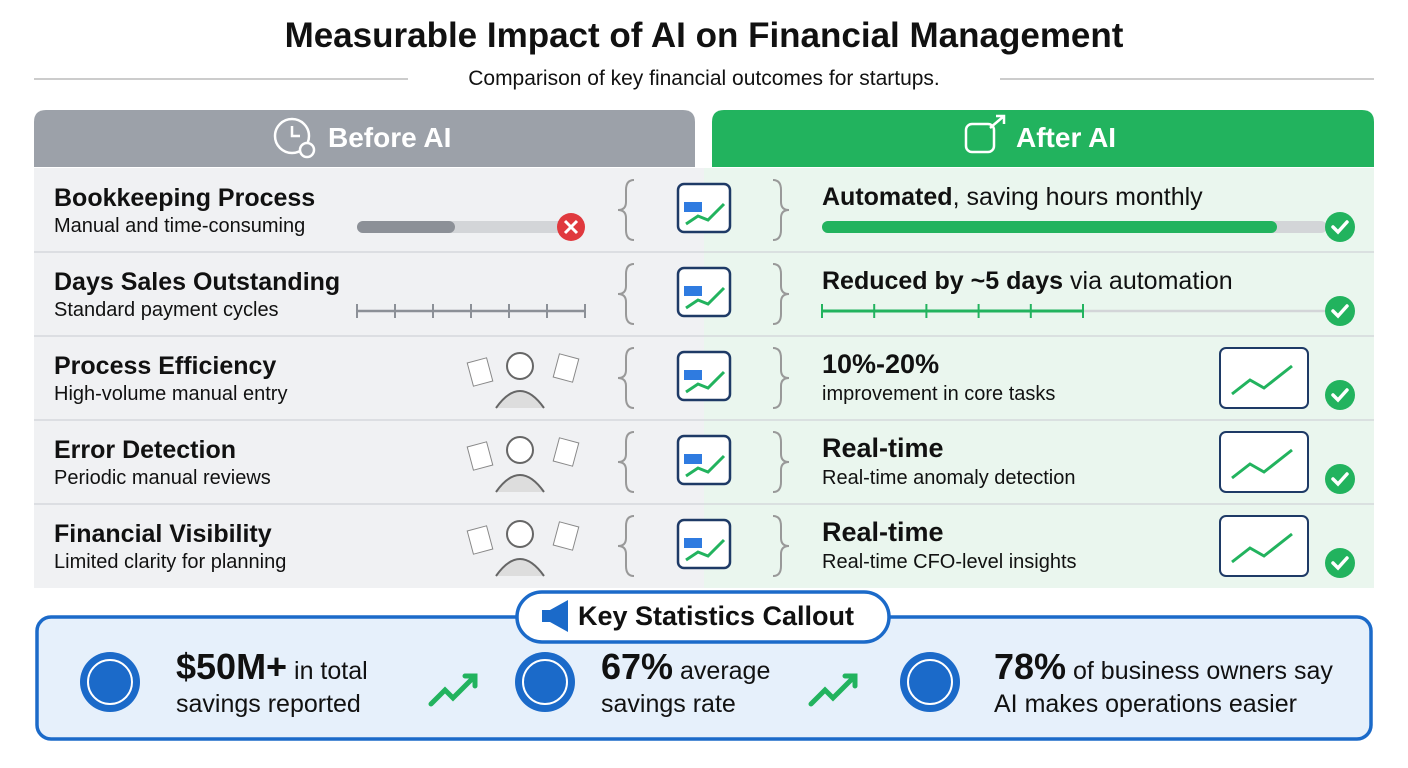 Image resolution: width=1408 pixels, height=768 pixels. What do you see at coordinates (887, 197) in the screenshot?
I see `after-strong: Automated` at bounding box center [887, 197].